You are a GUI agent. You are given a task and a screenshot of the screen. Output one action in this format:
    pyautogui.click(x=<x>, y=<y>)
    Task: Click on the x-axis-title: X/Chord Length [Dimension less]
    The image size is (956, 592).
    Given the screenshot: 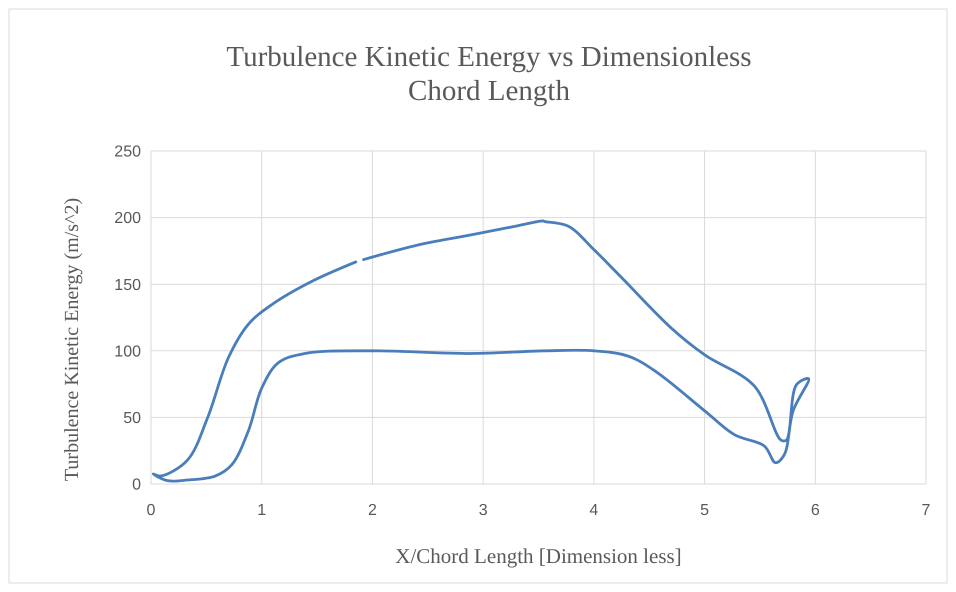 What is the action you would take?
    pyautogui.click(x=538, y=556)
    